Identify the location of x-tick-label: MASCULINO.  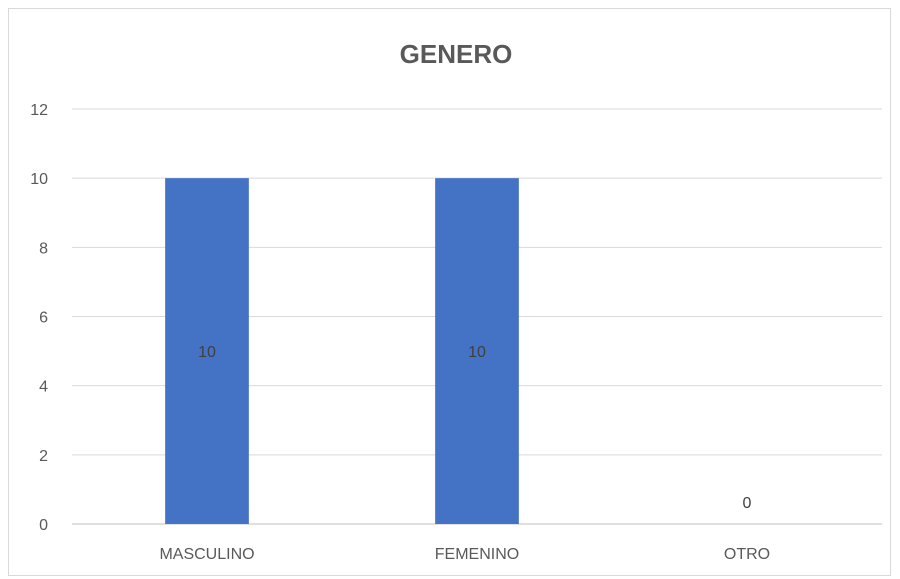
(206, 554).